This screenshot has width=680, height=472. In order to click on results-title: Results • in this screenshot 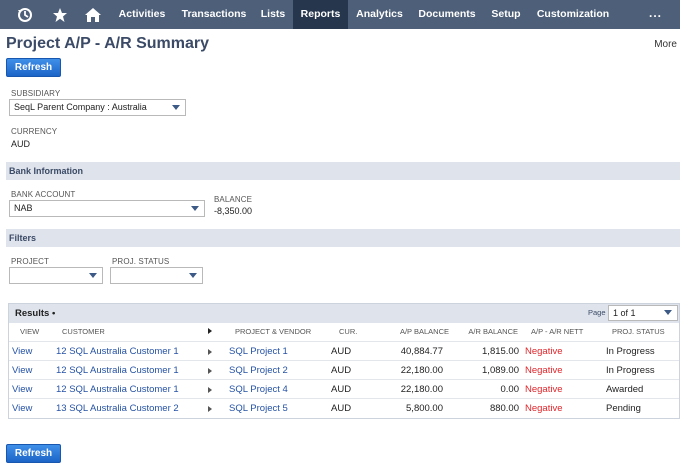, I will do `click(35, 313)`.